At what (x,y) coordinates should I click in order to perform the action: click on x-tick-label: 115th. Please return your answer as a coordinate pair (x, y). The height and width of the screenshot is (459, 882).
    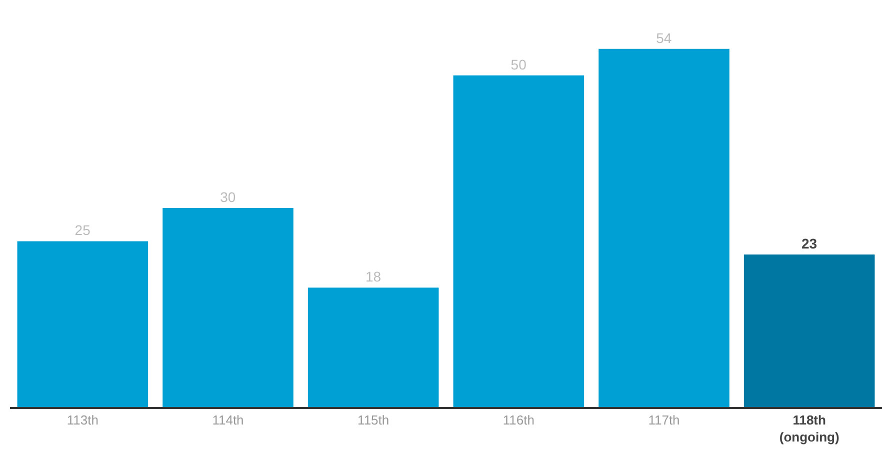
    Looking at the image, I should click on (374, 420).